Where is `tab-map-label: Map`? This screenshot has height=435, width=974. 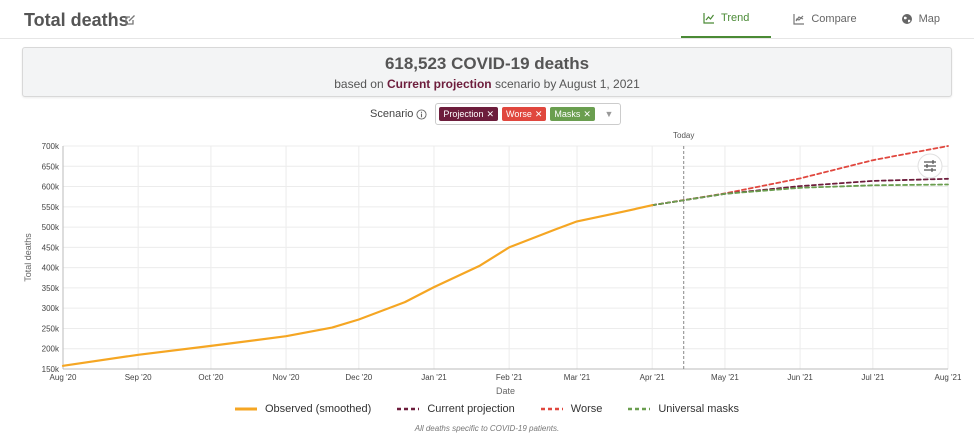 tab-map-label: Map is located at coordinates (929, 19).